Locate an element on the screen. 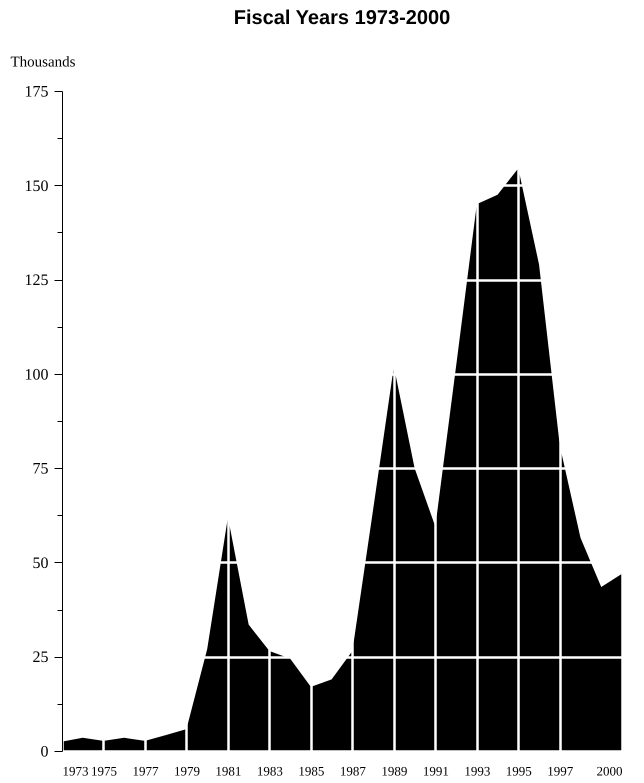 The height and width of the screenshot is (783, 644). x-tick-label: 2000 is located at coordinates (609, 771).